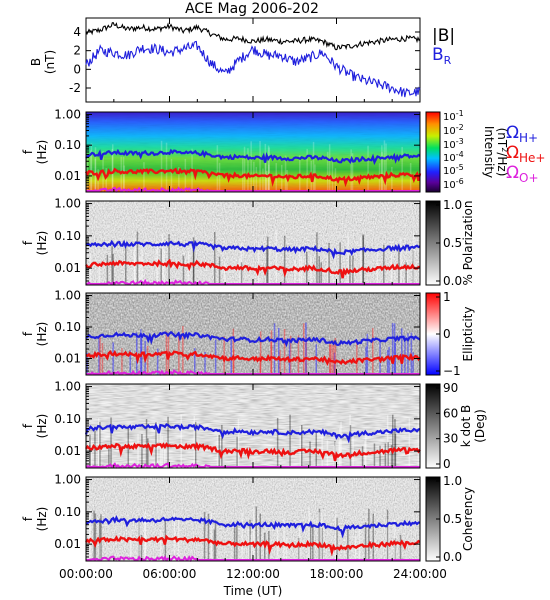  Describe the element at coordinates (489, 152) in the screenshot. I see `intensity-colorbar-label: Intensity` at that location.